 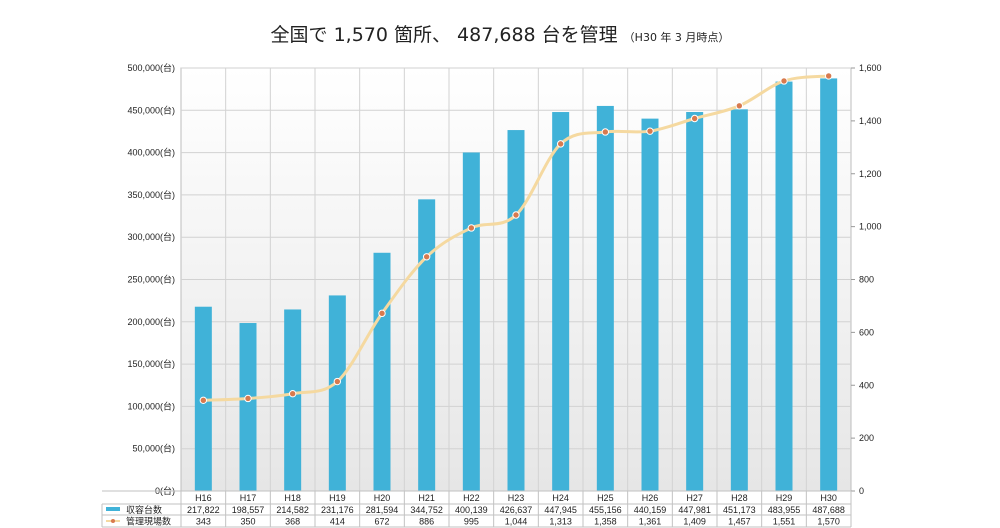 I want to click on x-category-label: H19, so click(x=337, y=498).